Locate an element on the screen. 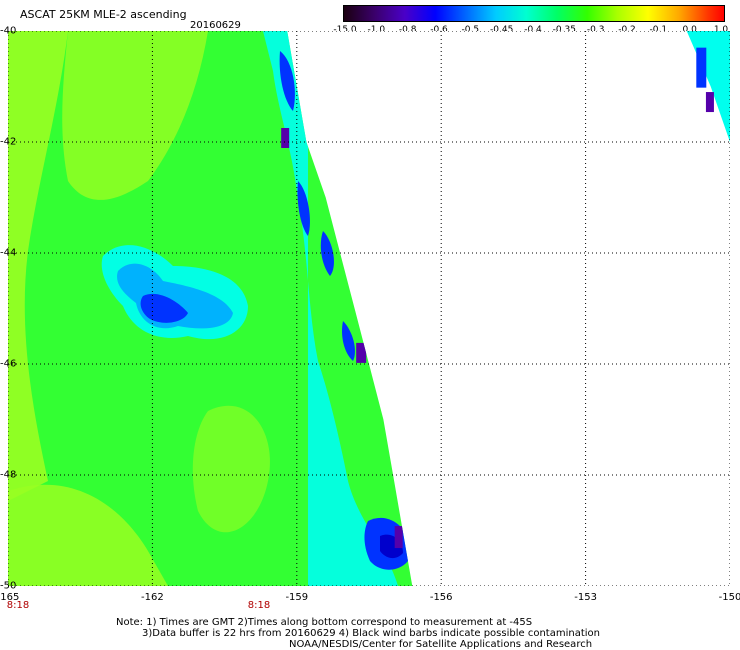 This screenshot has width=740, height=650. time-label-2: 8:18 is located at coordinates (259, 605).